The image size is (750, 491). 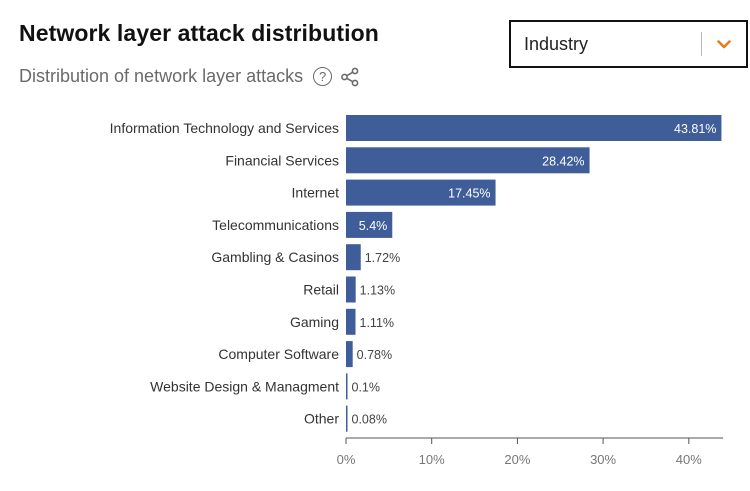 I want to click on category-label: Computer Software, so click(x=278, y=354).